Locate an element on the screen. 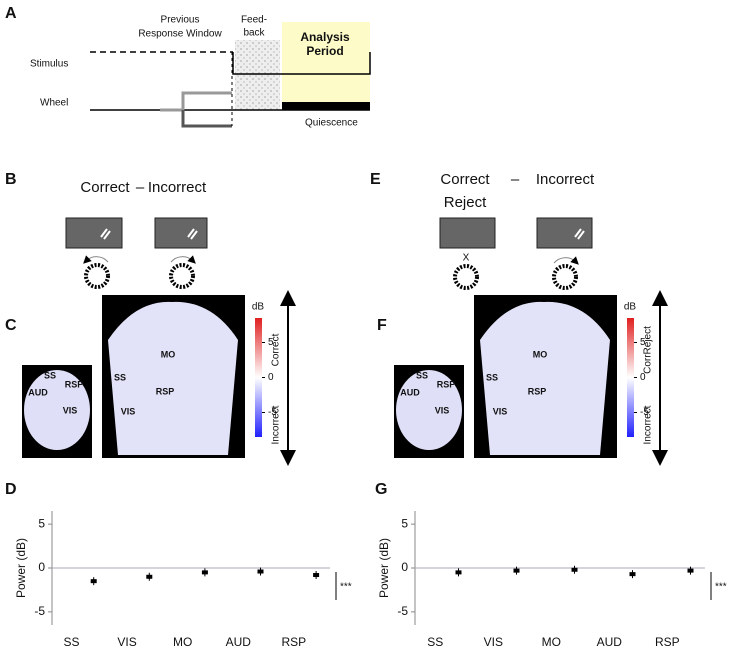 This screenshot has height=651, width=736. panel-label: B is located at coordinates (11, 179).